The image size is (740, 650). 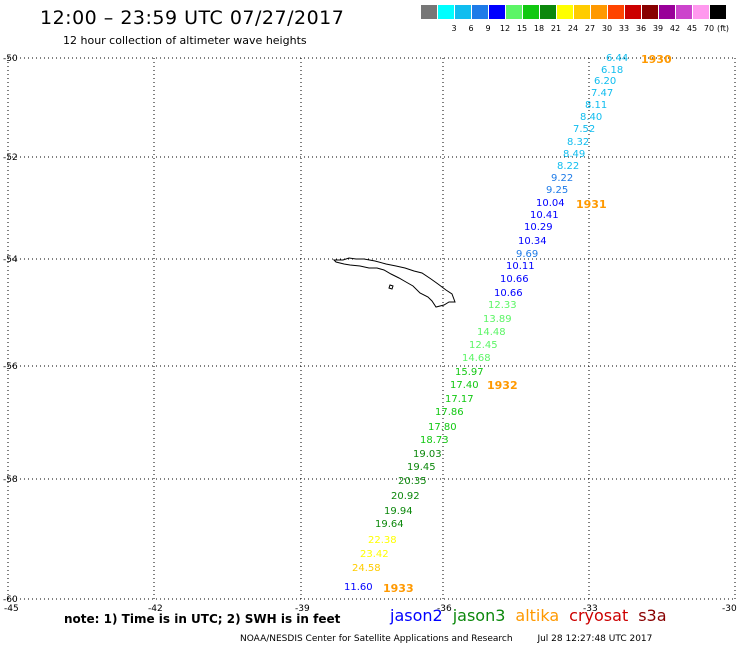 I want to click on satellite-jason3: jason3, so click(x=479, y=615).